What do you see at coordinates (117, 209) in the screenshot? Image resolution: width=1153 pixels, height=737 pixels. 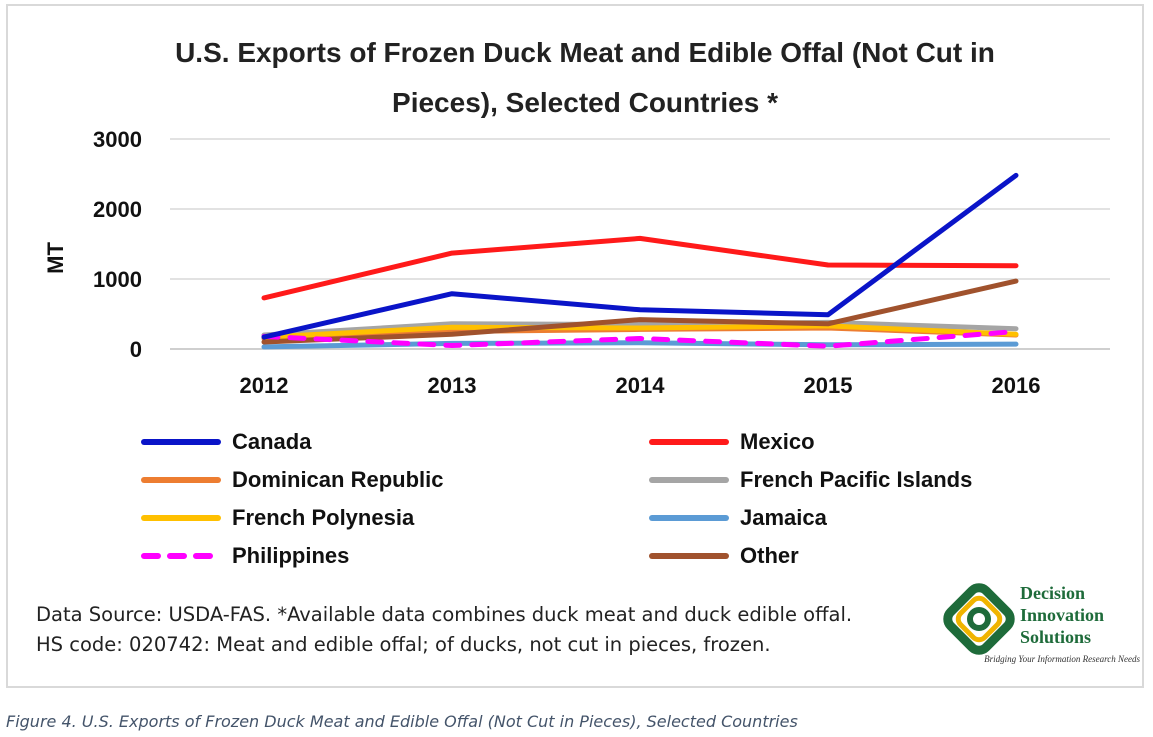 I see `y-tick-label: 2000` at bounding box center [117, 209].